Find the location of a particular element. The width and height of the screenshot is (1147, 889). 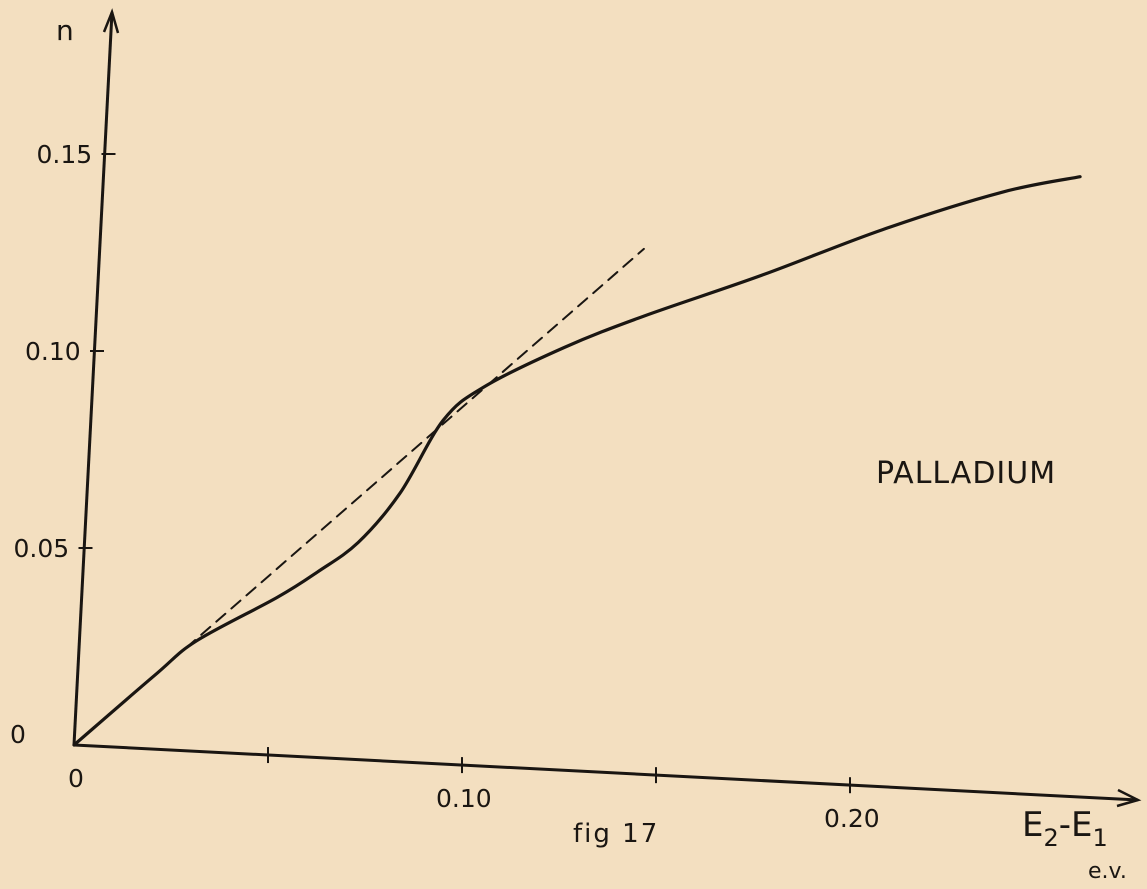

y-tick-label: 0.10 is located at coordinates (53, 351).